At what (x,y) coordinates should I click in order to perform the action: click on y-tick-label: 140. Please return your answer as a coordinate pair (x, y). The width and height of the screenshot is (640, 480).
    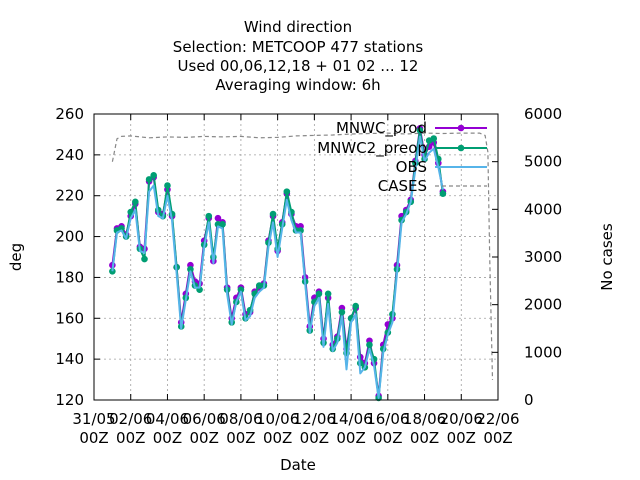
    Looking at the image, I should click on (69, 359).